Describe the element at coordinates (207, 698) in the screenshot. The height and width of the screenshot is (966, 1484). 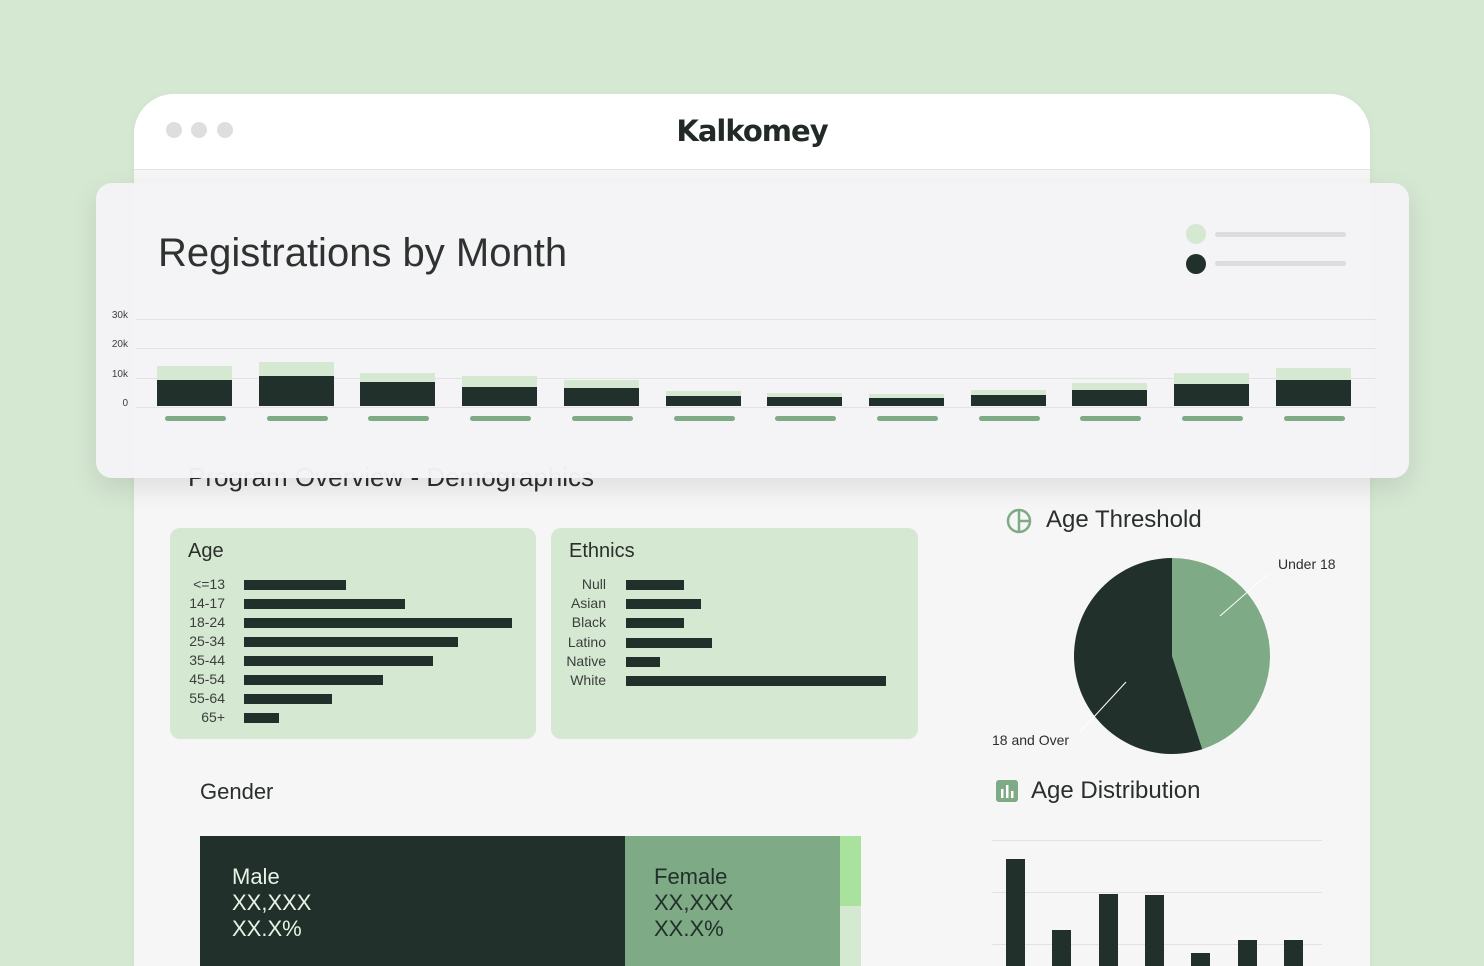
I see `bar-row-label: 55-64` at that location.